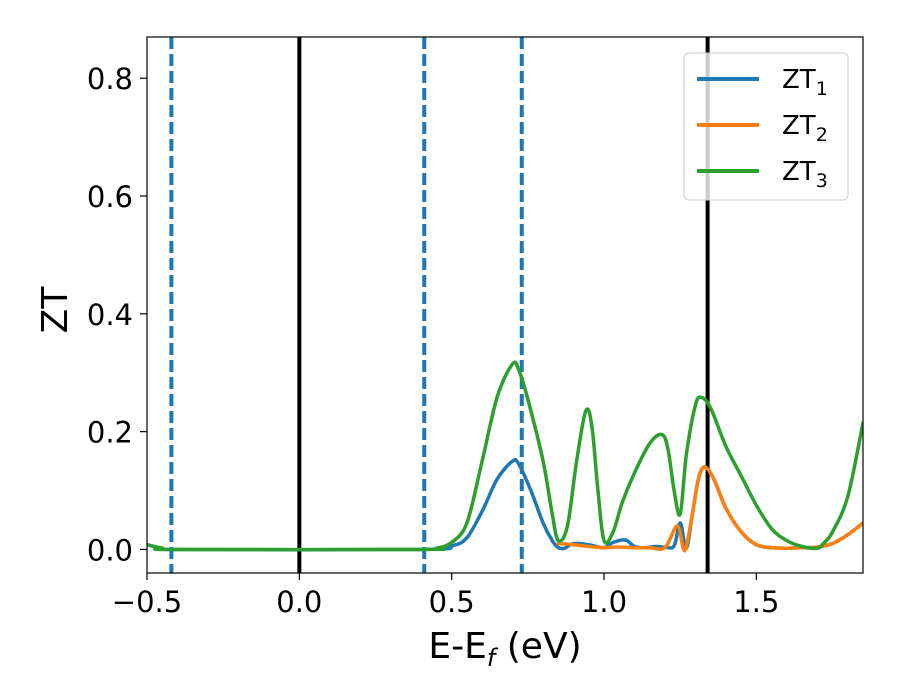 Image resolution: width=900 pixels, height=700 pixels. Describe the element at coordinates (805, 174) in the screenshot. I see `legend-label-zt3: ZT3` at that location.